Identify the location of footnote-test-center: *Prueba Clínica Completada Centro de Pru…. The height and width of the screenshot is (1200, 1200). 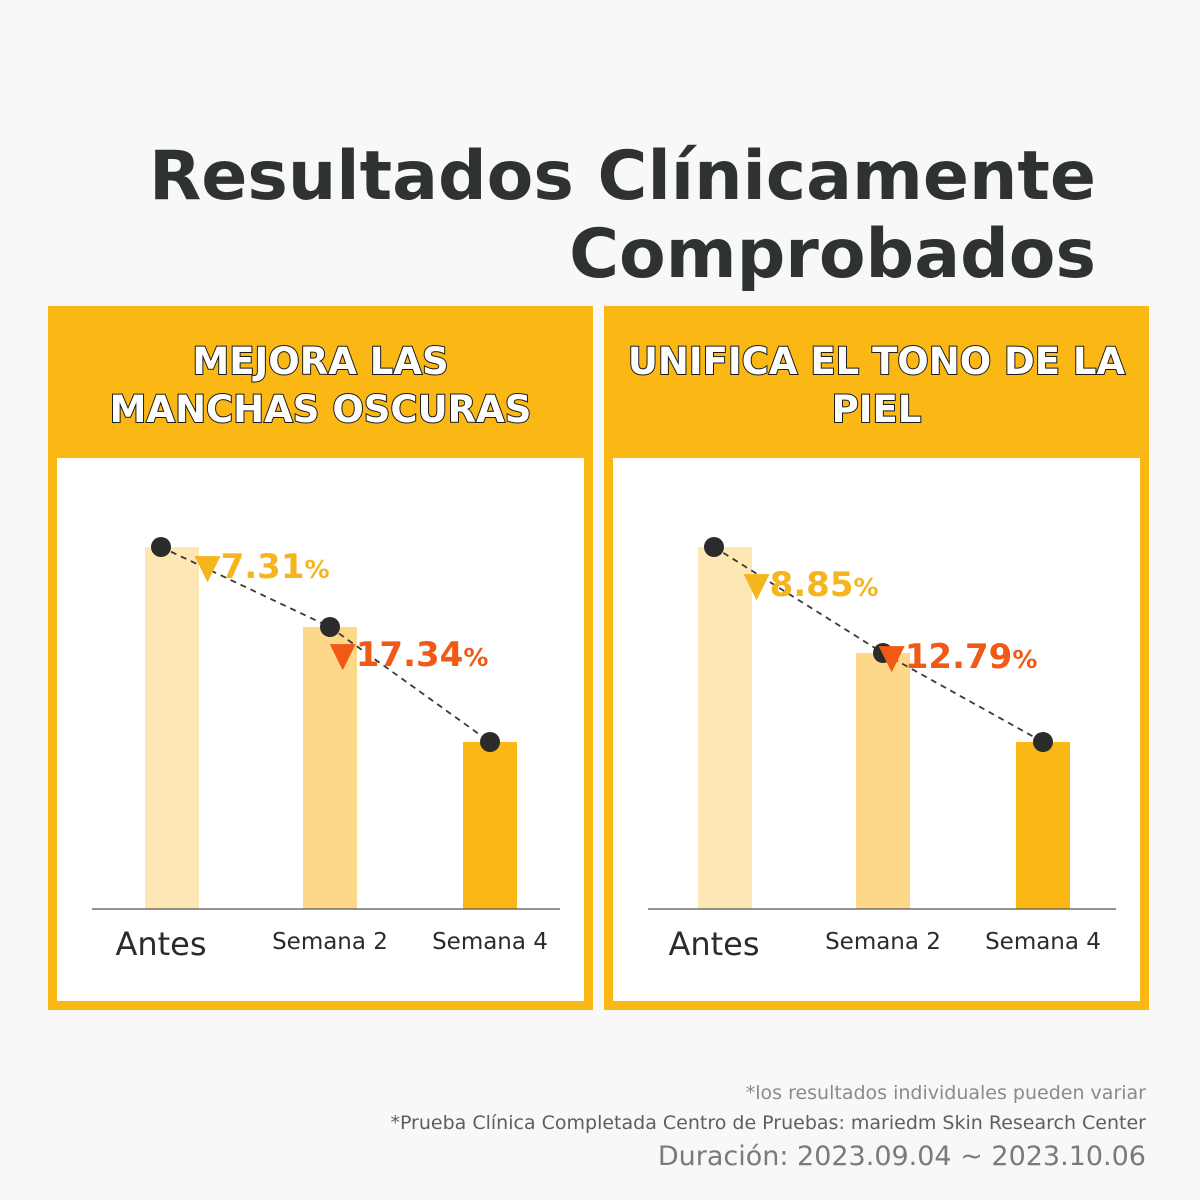
(768, 1123).